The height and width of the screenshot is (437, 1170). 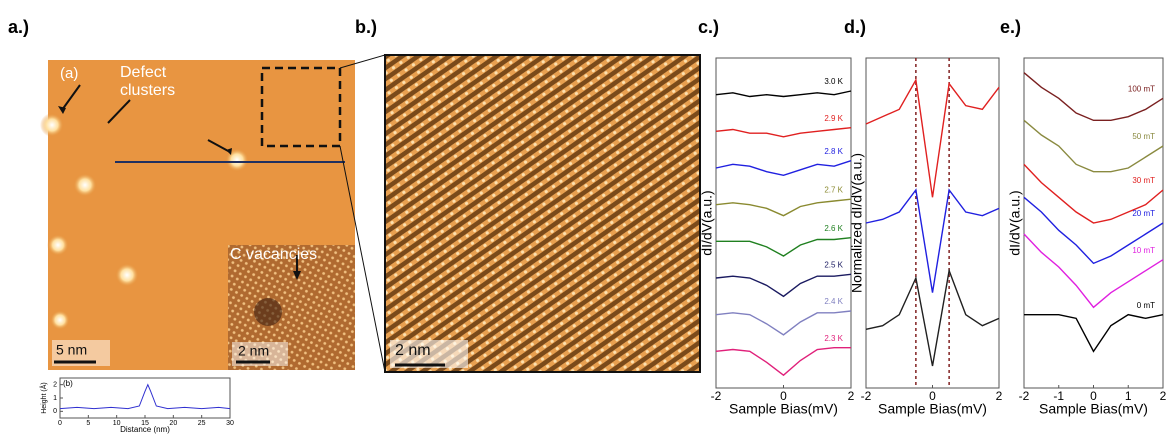 I want to click on annotation: Defect clusters, so click(x=148, y=81).